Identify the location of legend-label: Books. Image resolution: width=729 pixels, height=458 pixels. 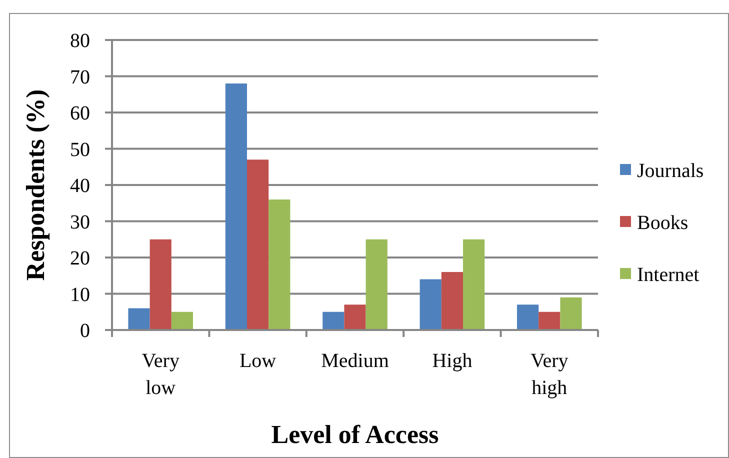
(662, 223).